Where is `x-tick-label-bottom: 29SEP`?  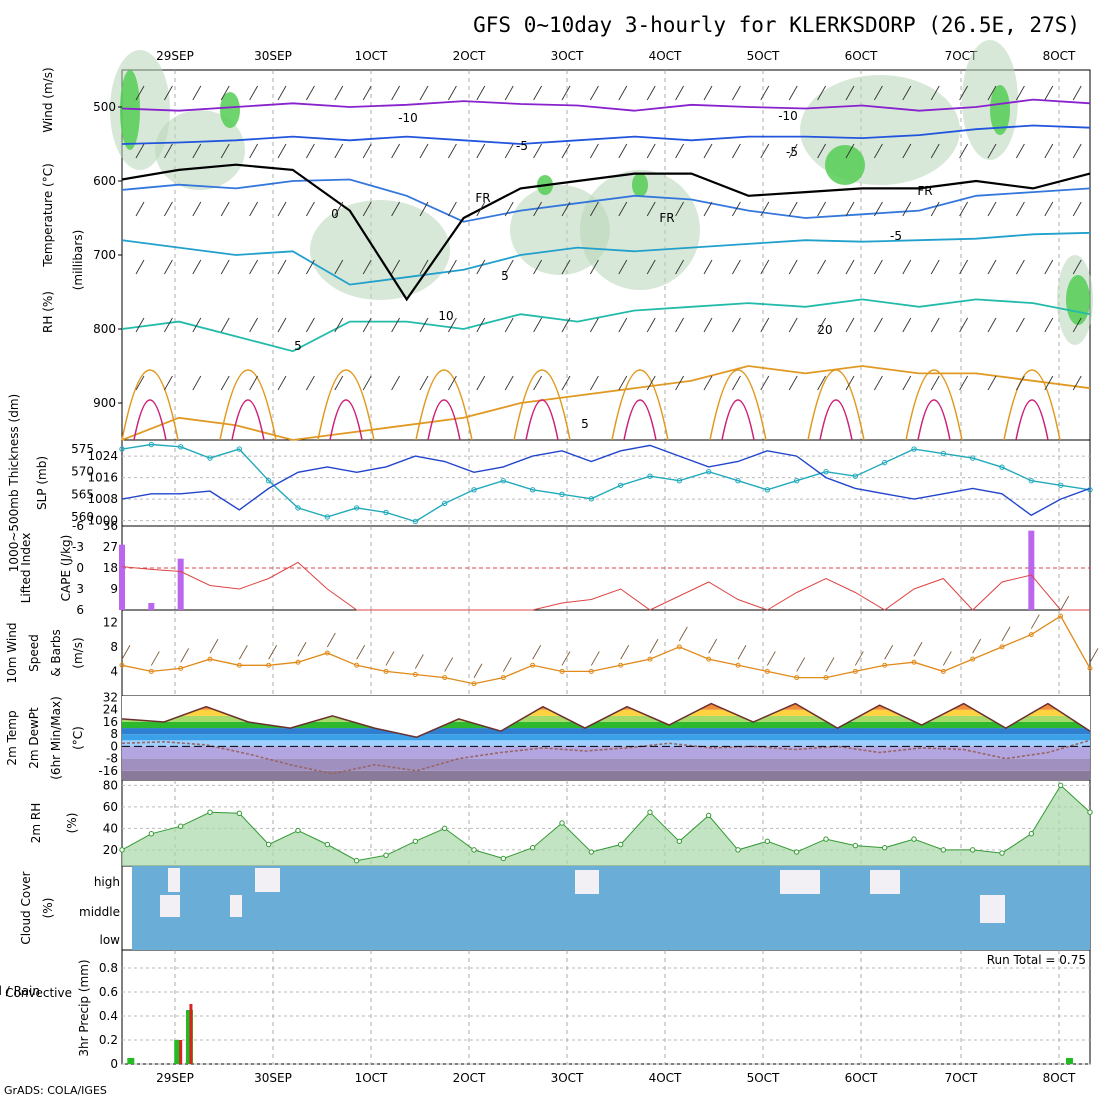
x-tick-label-bottom: 29SEP is located at coordinates (175, 1078).